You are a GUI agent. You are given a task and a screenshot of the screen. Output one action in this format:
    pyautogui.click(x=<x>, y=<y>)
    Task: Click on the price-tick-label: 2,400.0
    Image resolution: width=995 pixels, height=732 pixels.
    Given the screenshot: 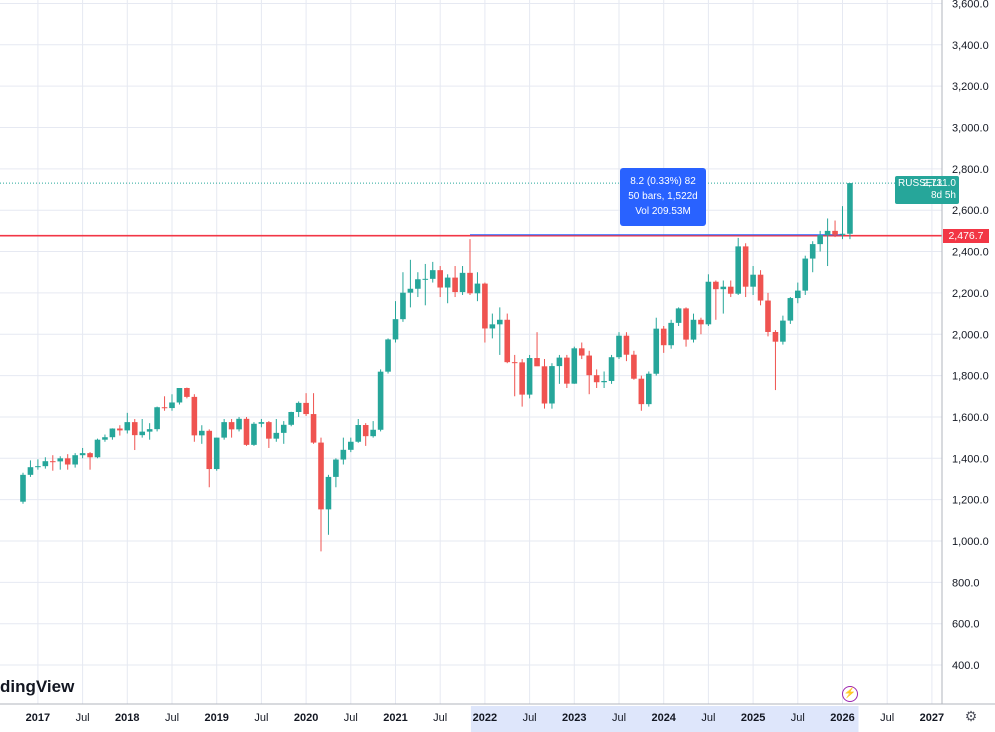 What is the action you would take?
    pyautogui.click(x=970, y=253)
    